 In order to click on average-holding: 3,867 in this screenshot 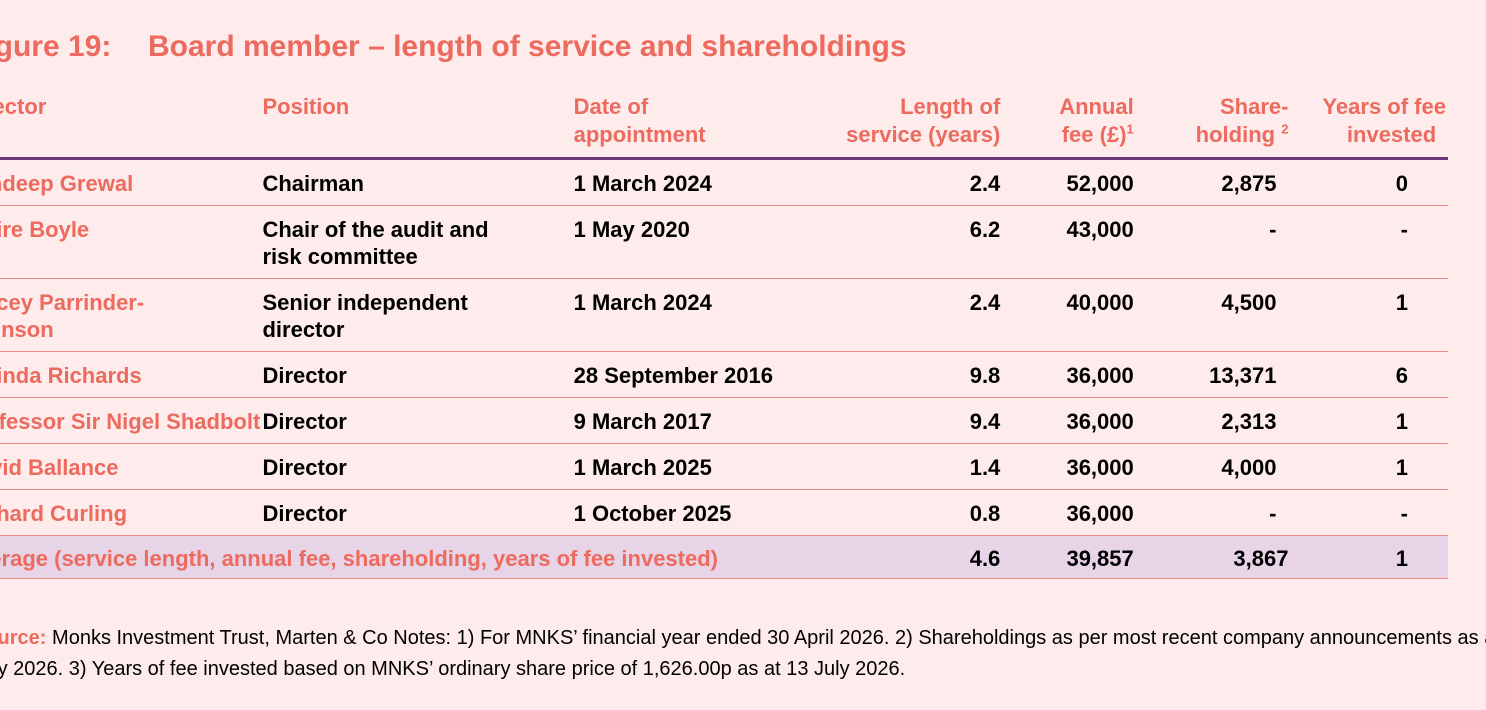, I will do `click(1211, 557)`.